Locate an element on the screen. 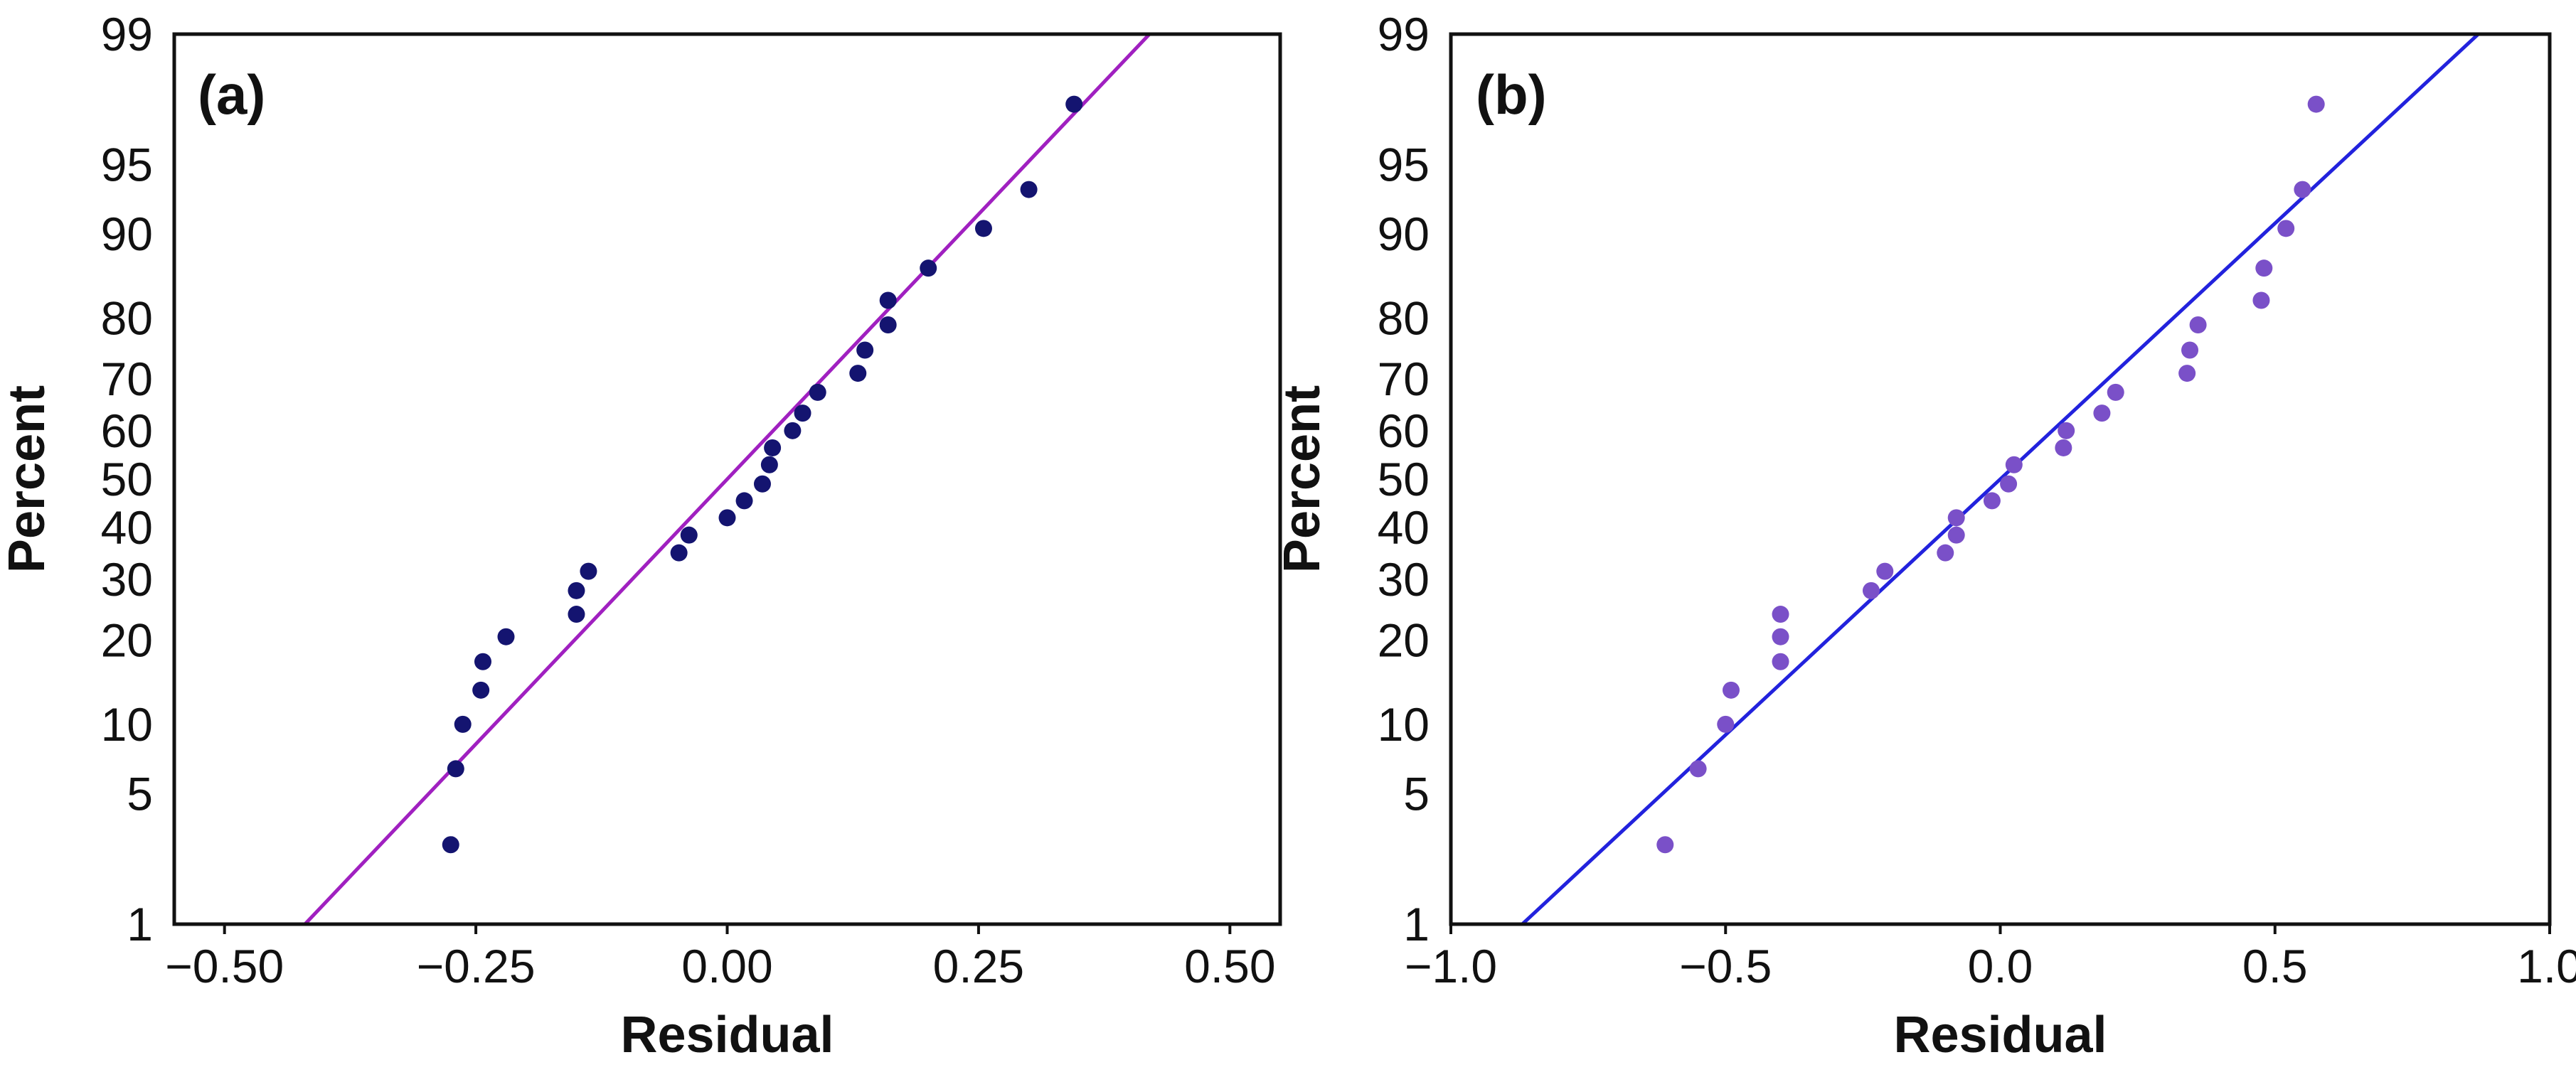 This screenshot has width=2576, height=1077. y-tick-label: 60 is located at coordinates (127, 430).